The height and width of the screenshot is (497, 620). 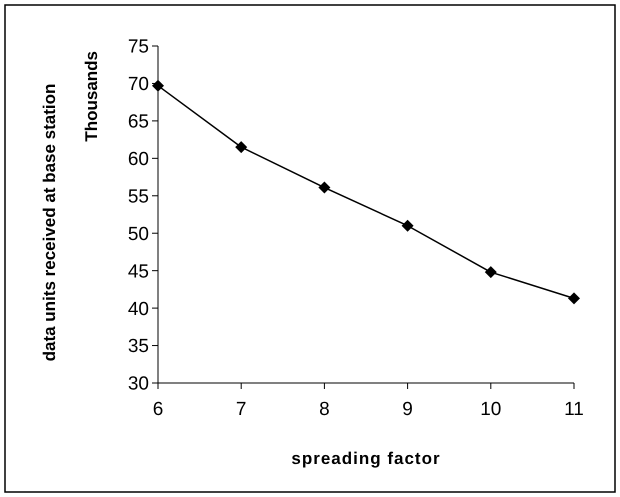 I want to click on y-tick-label: 65, so click(x=138, y=122).